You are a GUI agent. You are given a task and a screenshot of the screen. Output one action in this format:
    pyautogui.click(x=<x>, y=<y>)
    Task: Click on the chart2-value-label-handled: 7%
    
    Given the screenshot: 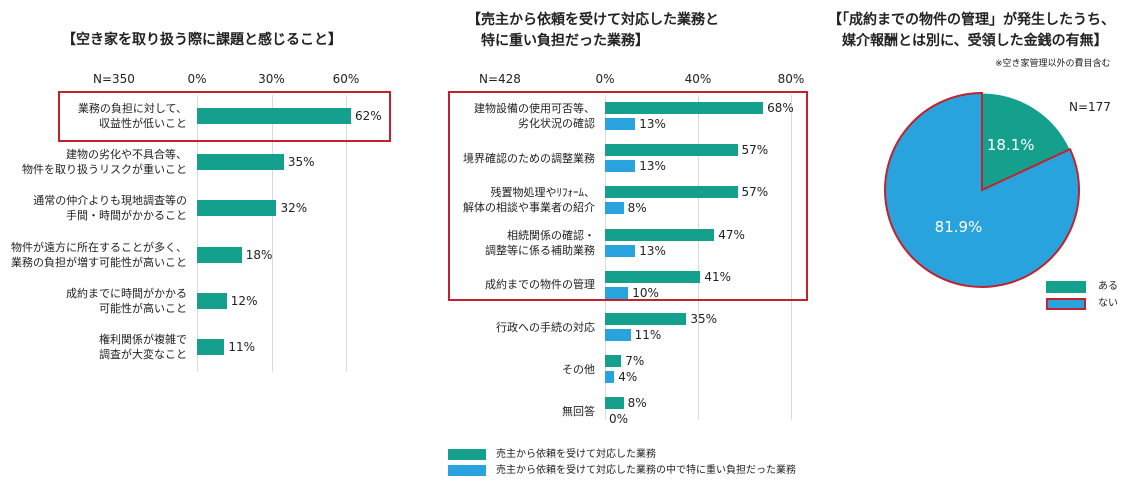 What is the action you would take?
    pyautogui.click(x=635, y=361)
    